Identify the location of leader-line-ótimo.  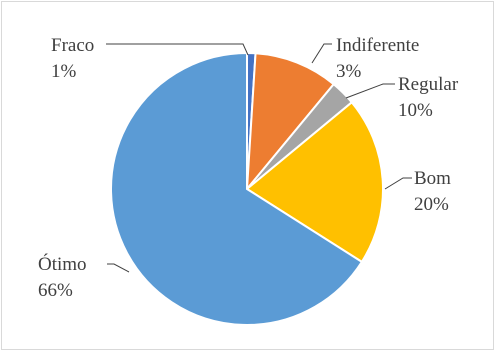
(118, 268).